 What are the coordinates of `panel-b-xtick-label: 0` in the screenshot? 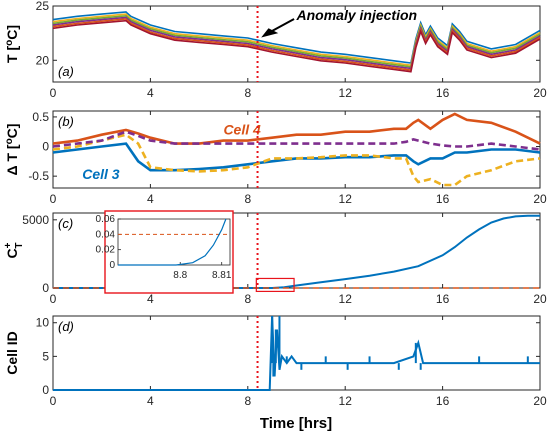 It's located at (53, 199).